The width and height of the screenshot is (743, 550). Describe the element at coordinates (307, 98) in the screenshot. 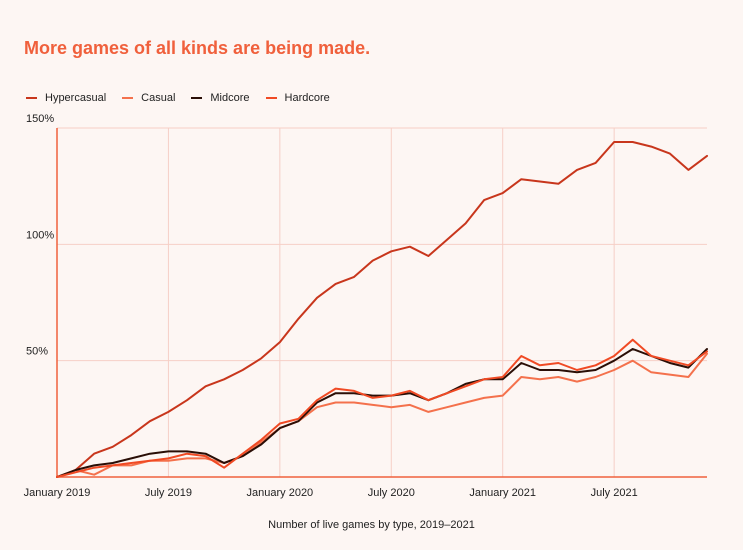

I see `legend-label-hardcore: Hardcore` at that location.